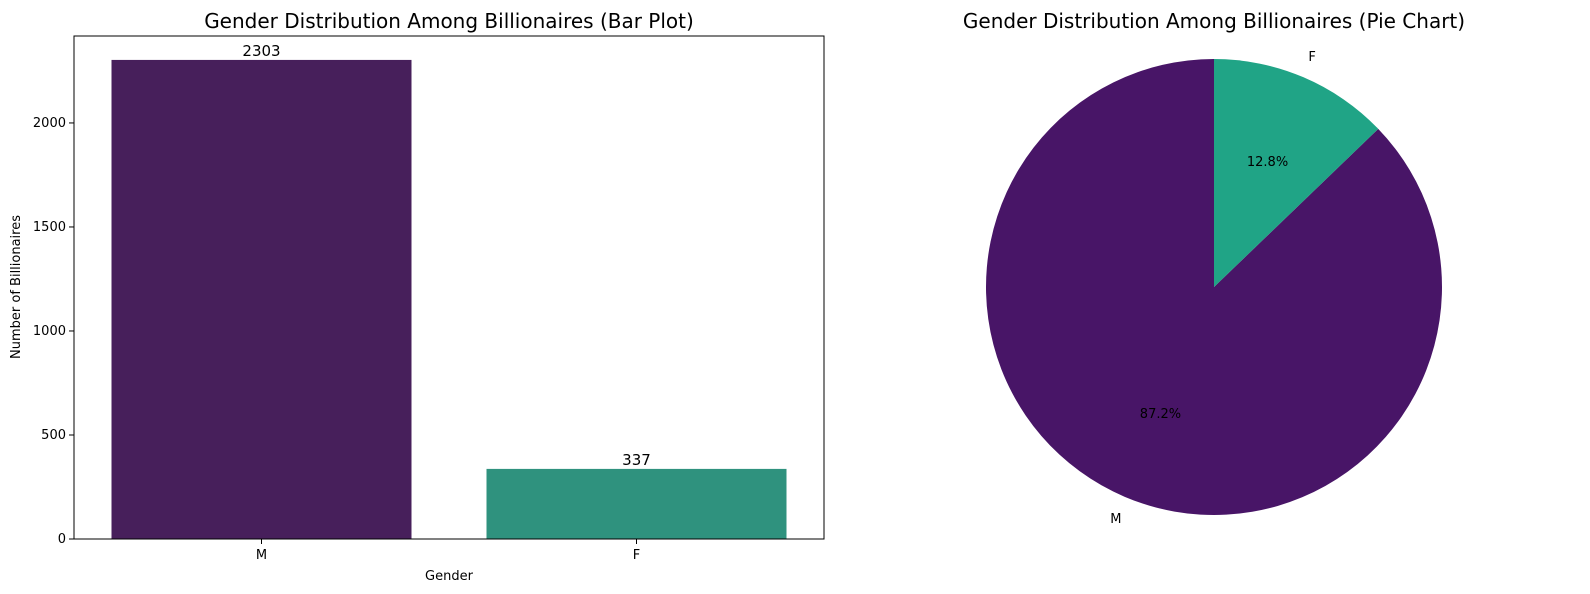 This screenshot has height=594, width=1590. Describe the element at coordinates (1311, 57) in the screenshot. I see `pie-label-f: F` at that location.